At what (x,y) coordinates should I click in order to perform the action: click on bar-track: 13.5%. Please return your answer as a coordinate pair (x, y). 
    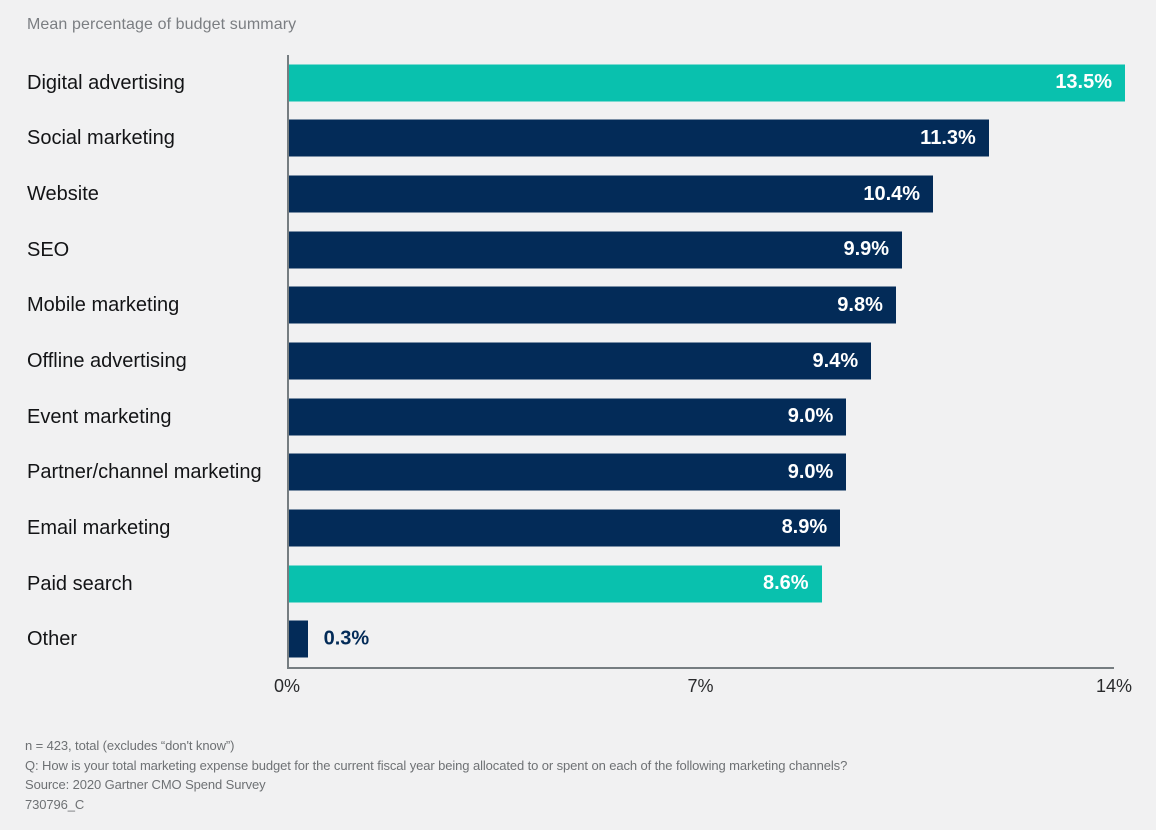
    Looking at the image, I should click on (721, 83).